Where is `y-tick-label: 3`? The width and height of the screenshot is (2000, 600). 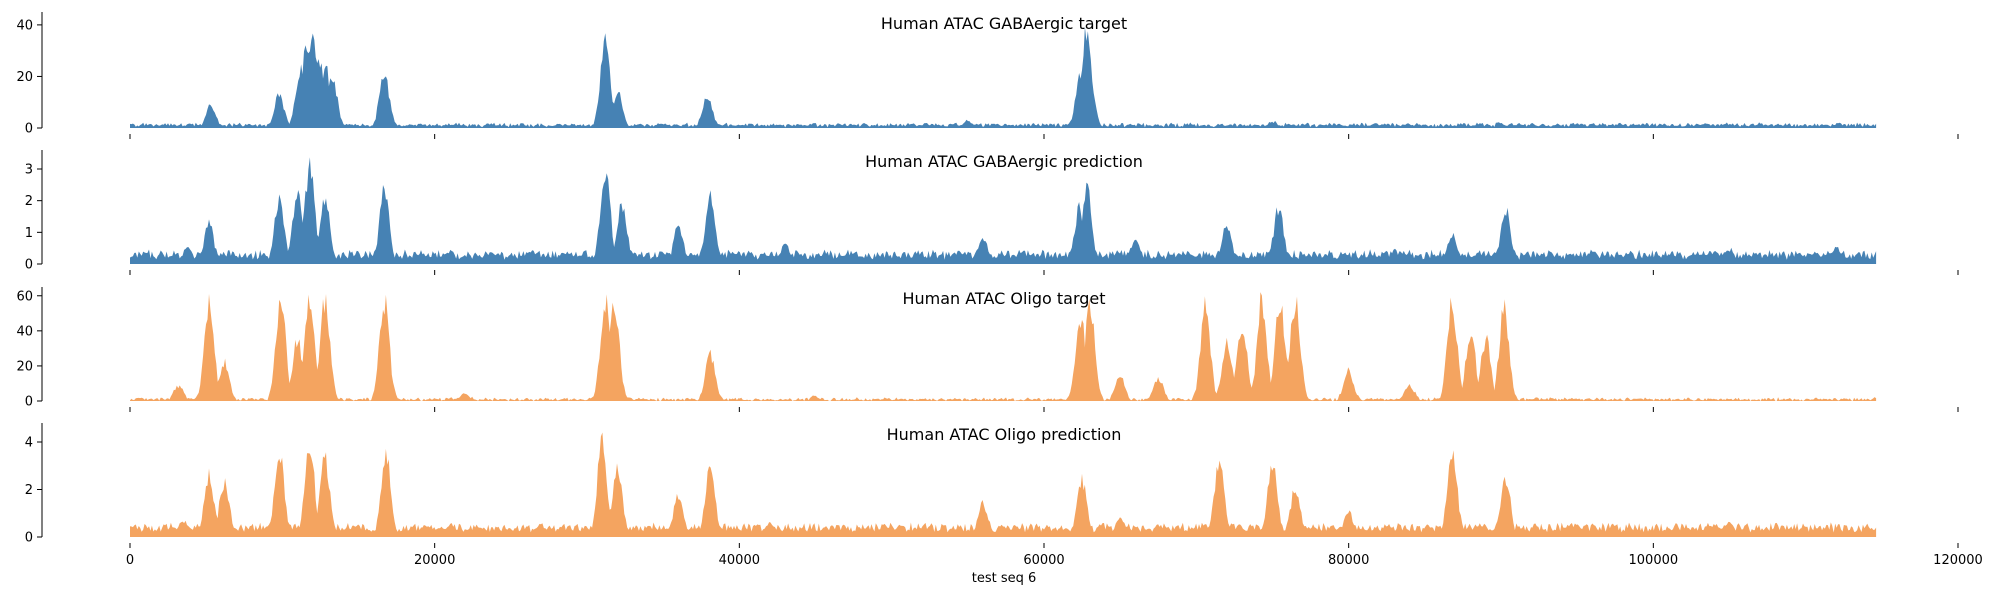
y-tick-label: 3 is located at coordinates (29, 170).